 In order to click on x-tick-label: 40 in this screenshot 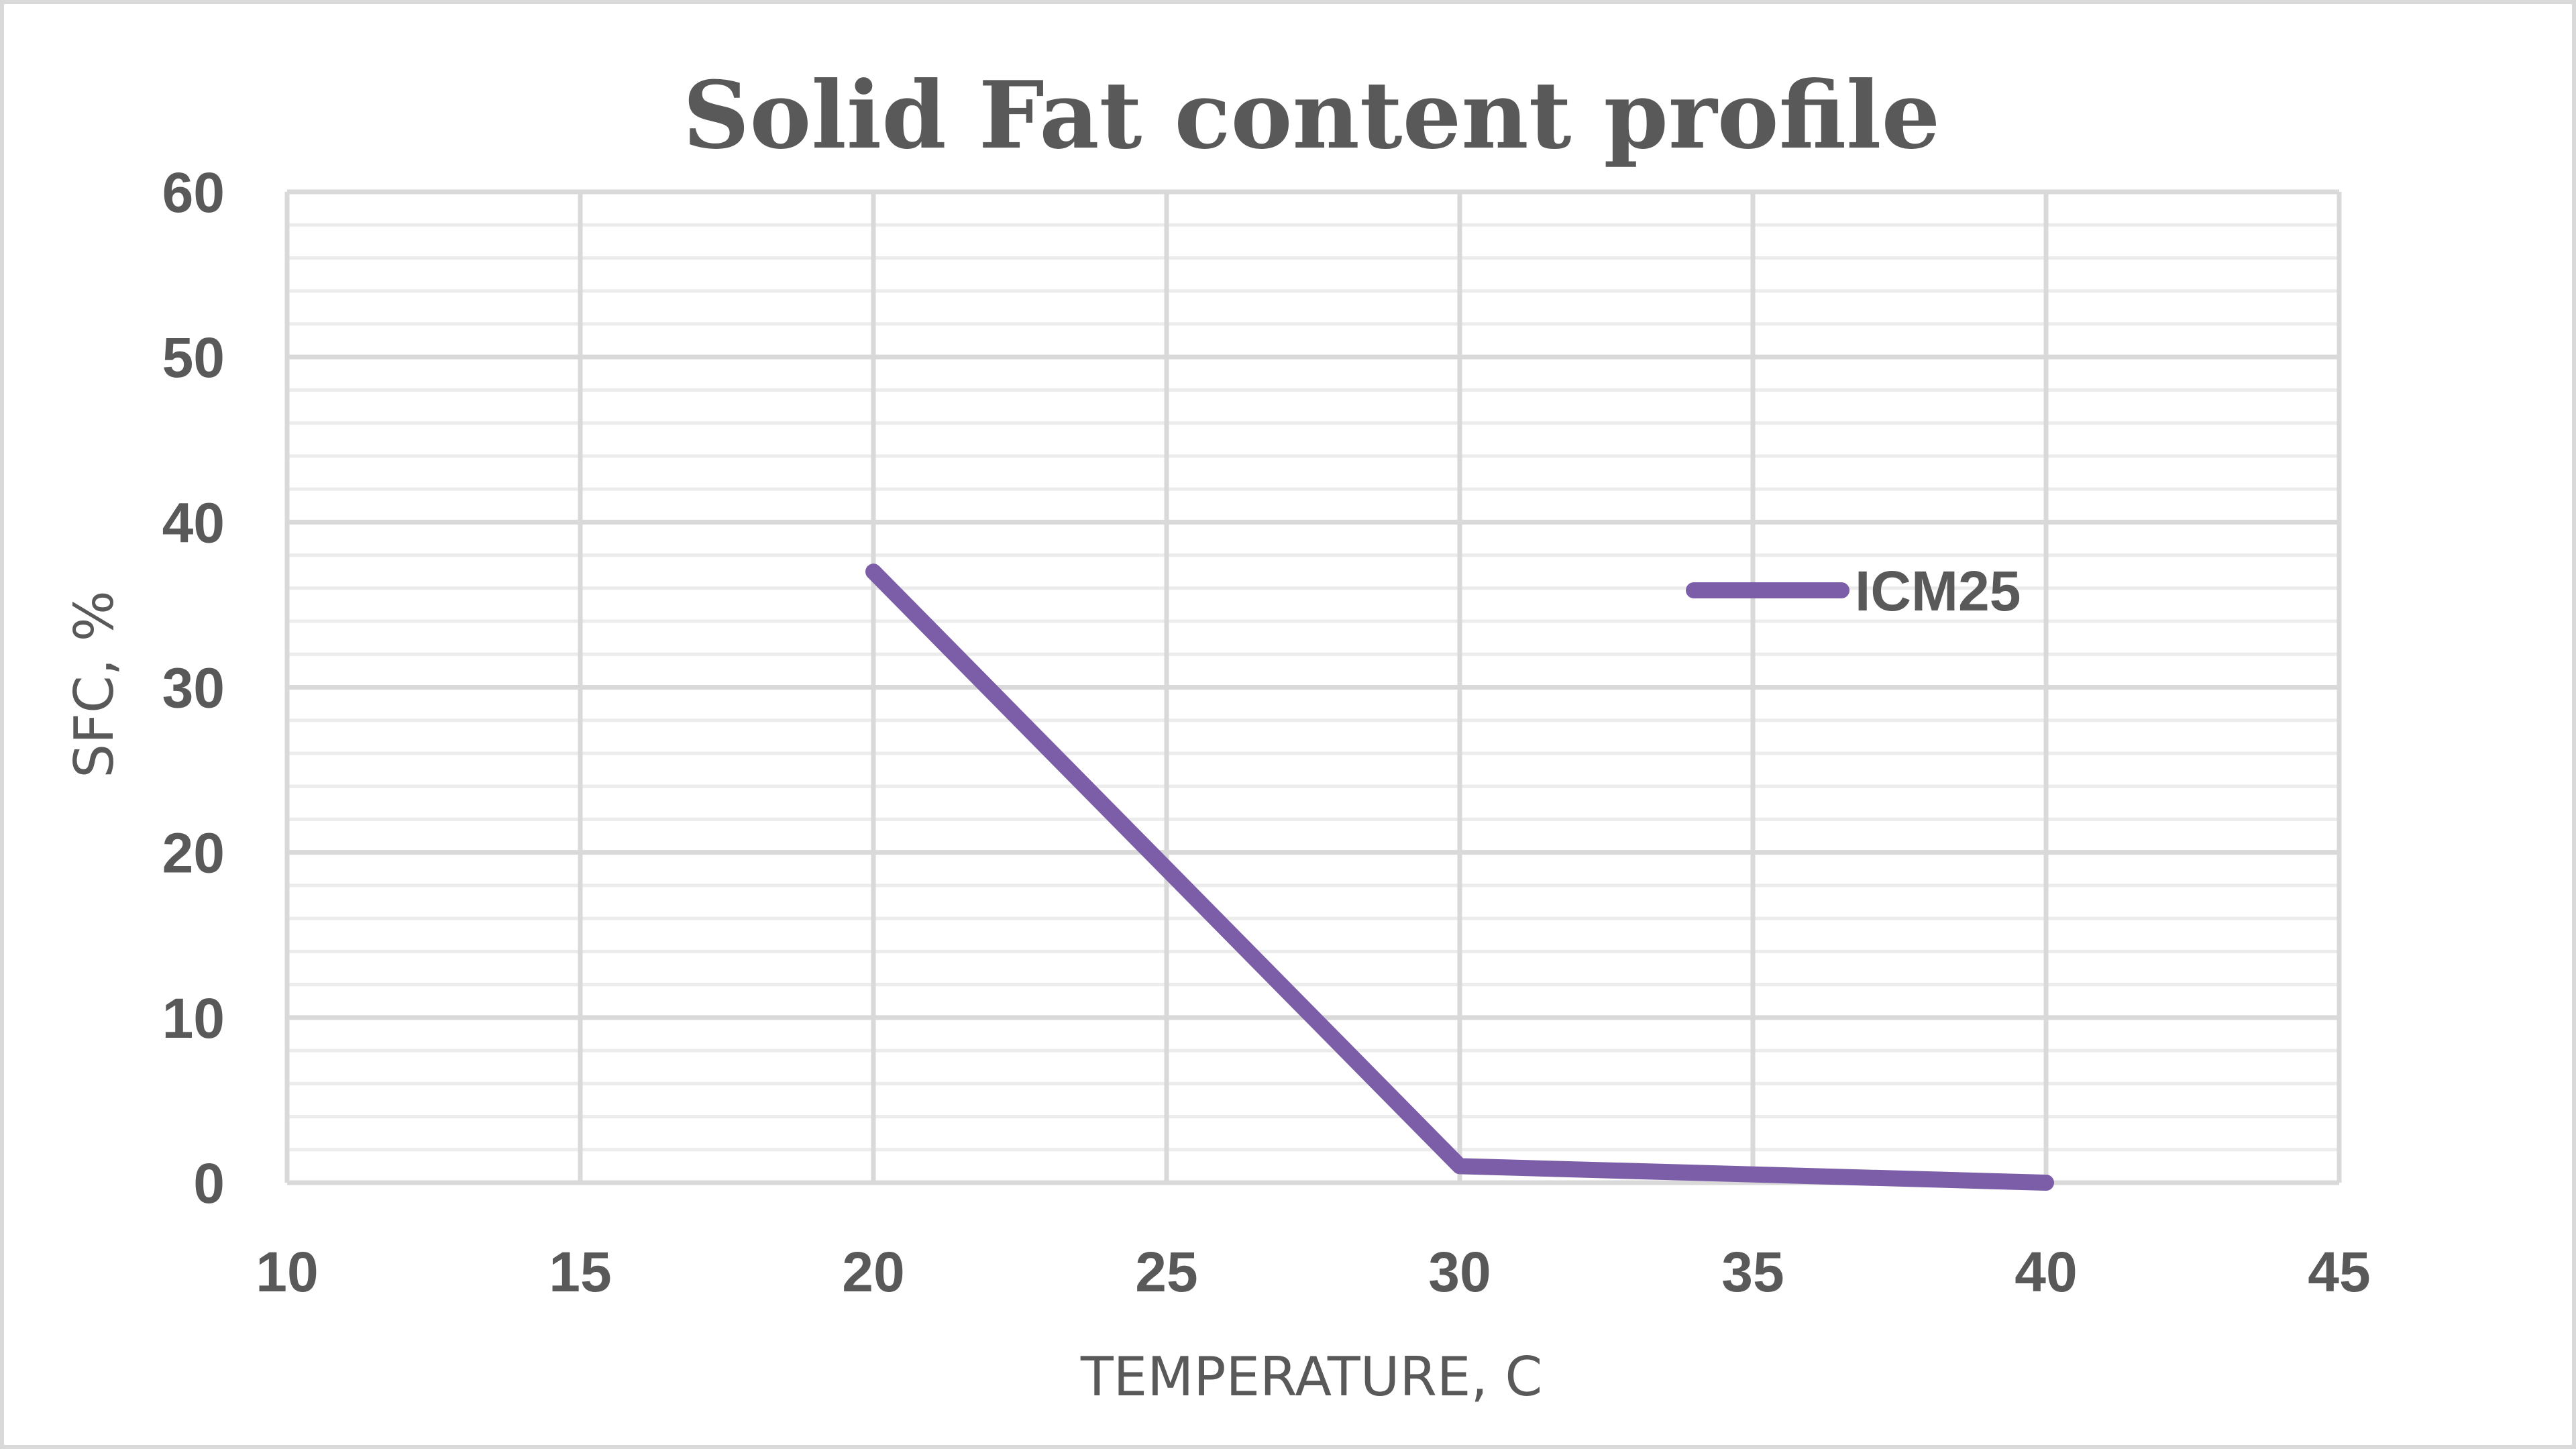, I will do `click(2046, 1271)`.